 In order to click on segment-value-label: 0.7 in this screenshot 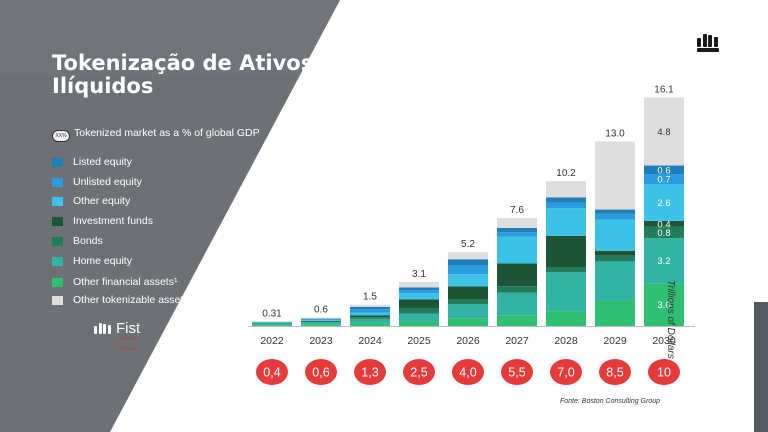, I will do `click(663, 180)`.